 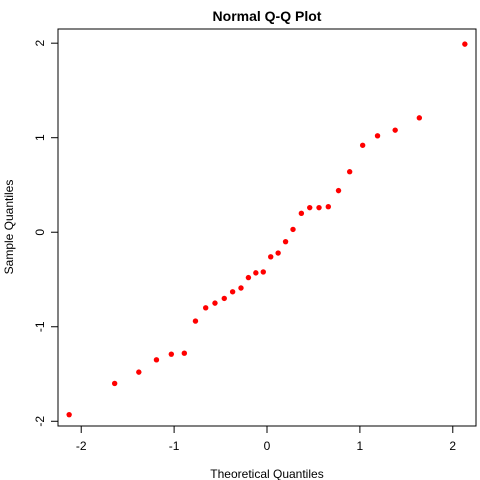 I want to click on x-axis-label: Theoretical Quantiles, so click(x=266, y=473).